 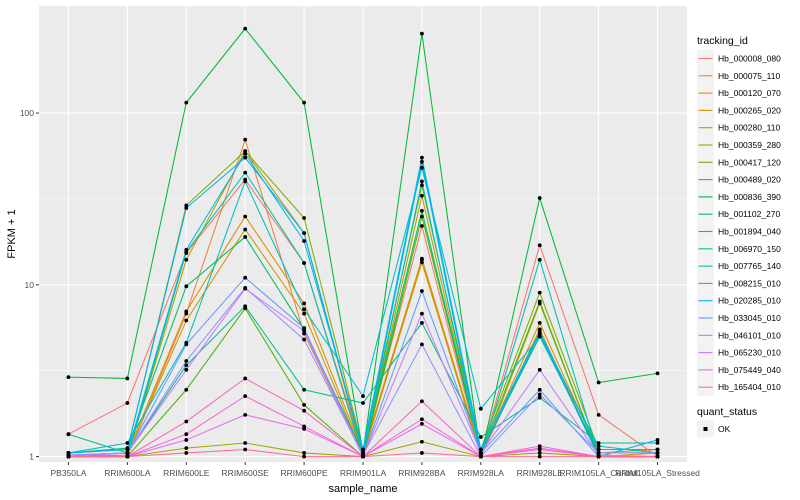 I want to click on legend-item: Hb_020285_010, so click(x=739, y=301).